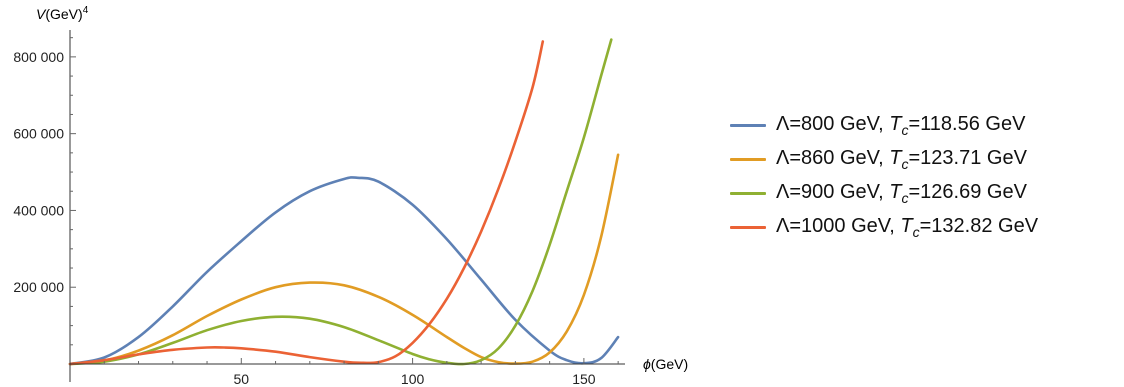  Describe the element at coordinates (413, 379) in the screenshot. I see `x-tick-label: 100` at that location.